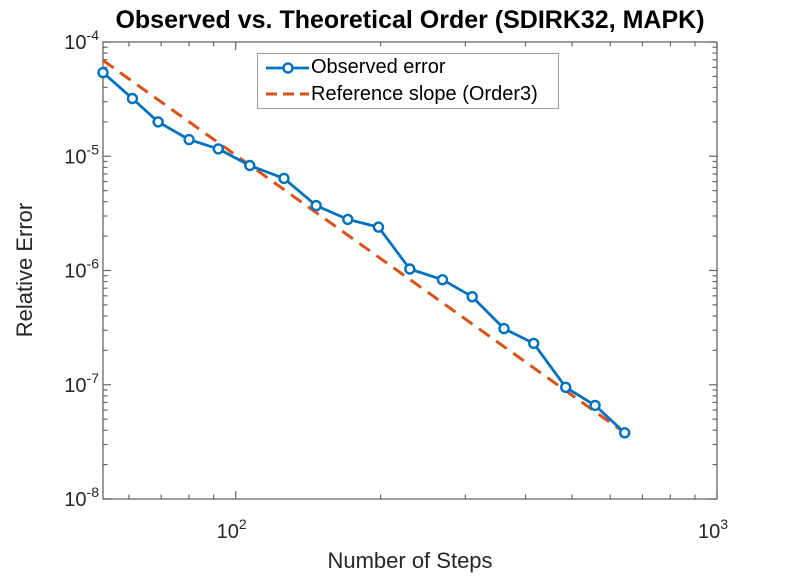  Describe the element at coordinates (81, 154) in the screenshot. I see `y-tick-label: 10⁻⁵` at that location.